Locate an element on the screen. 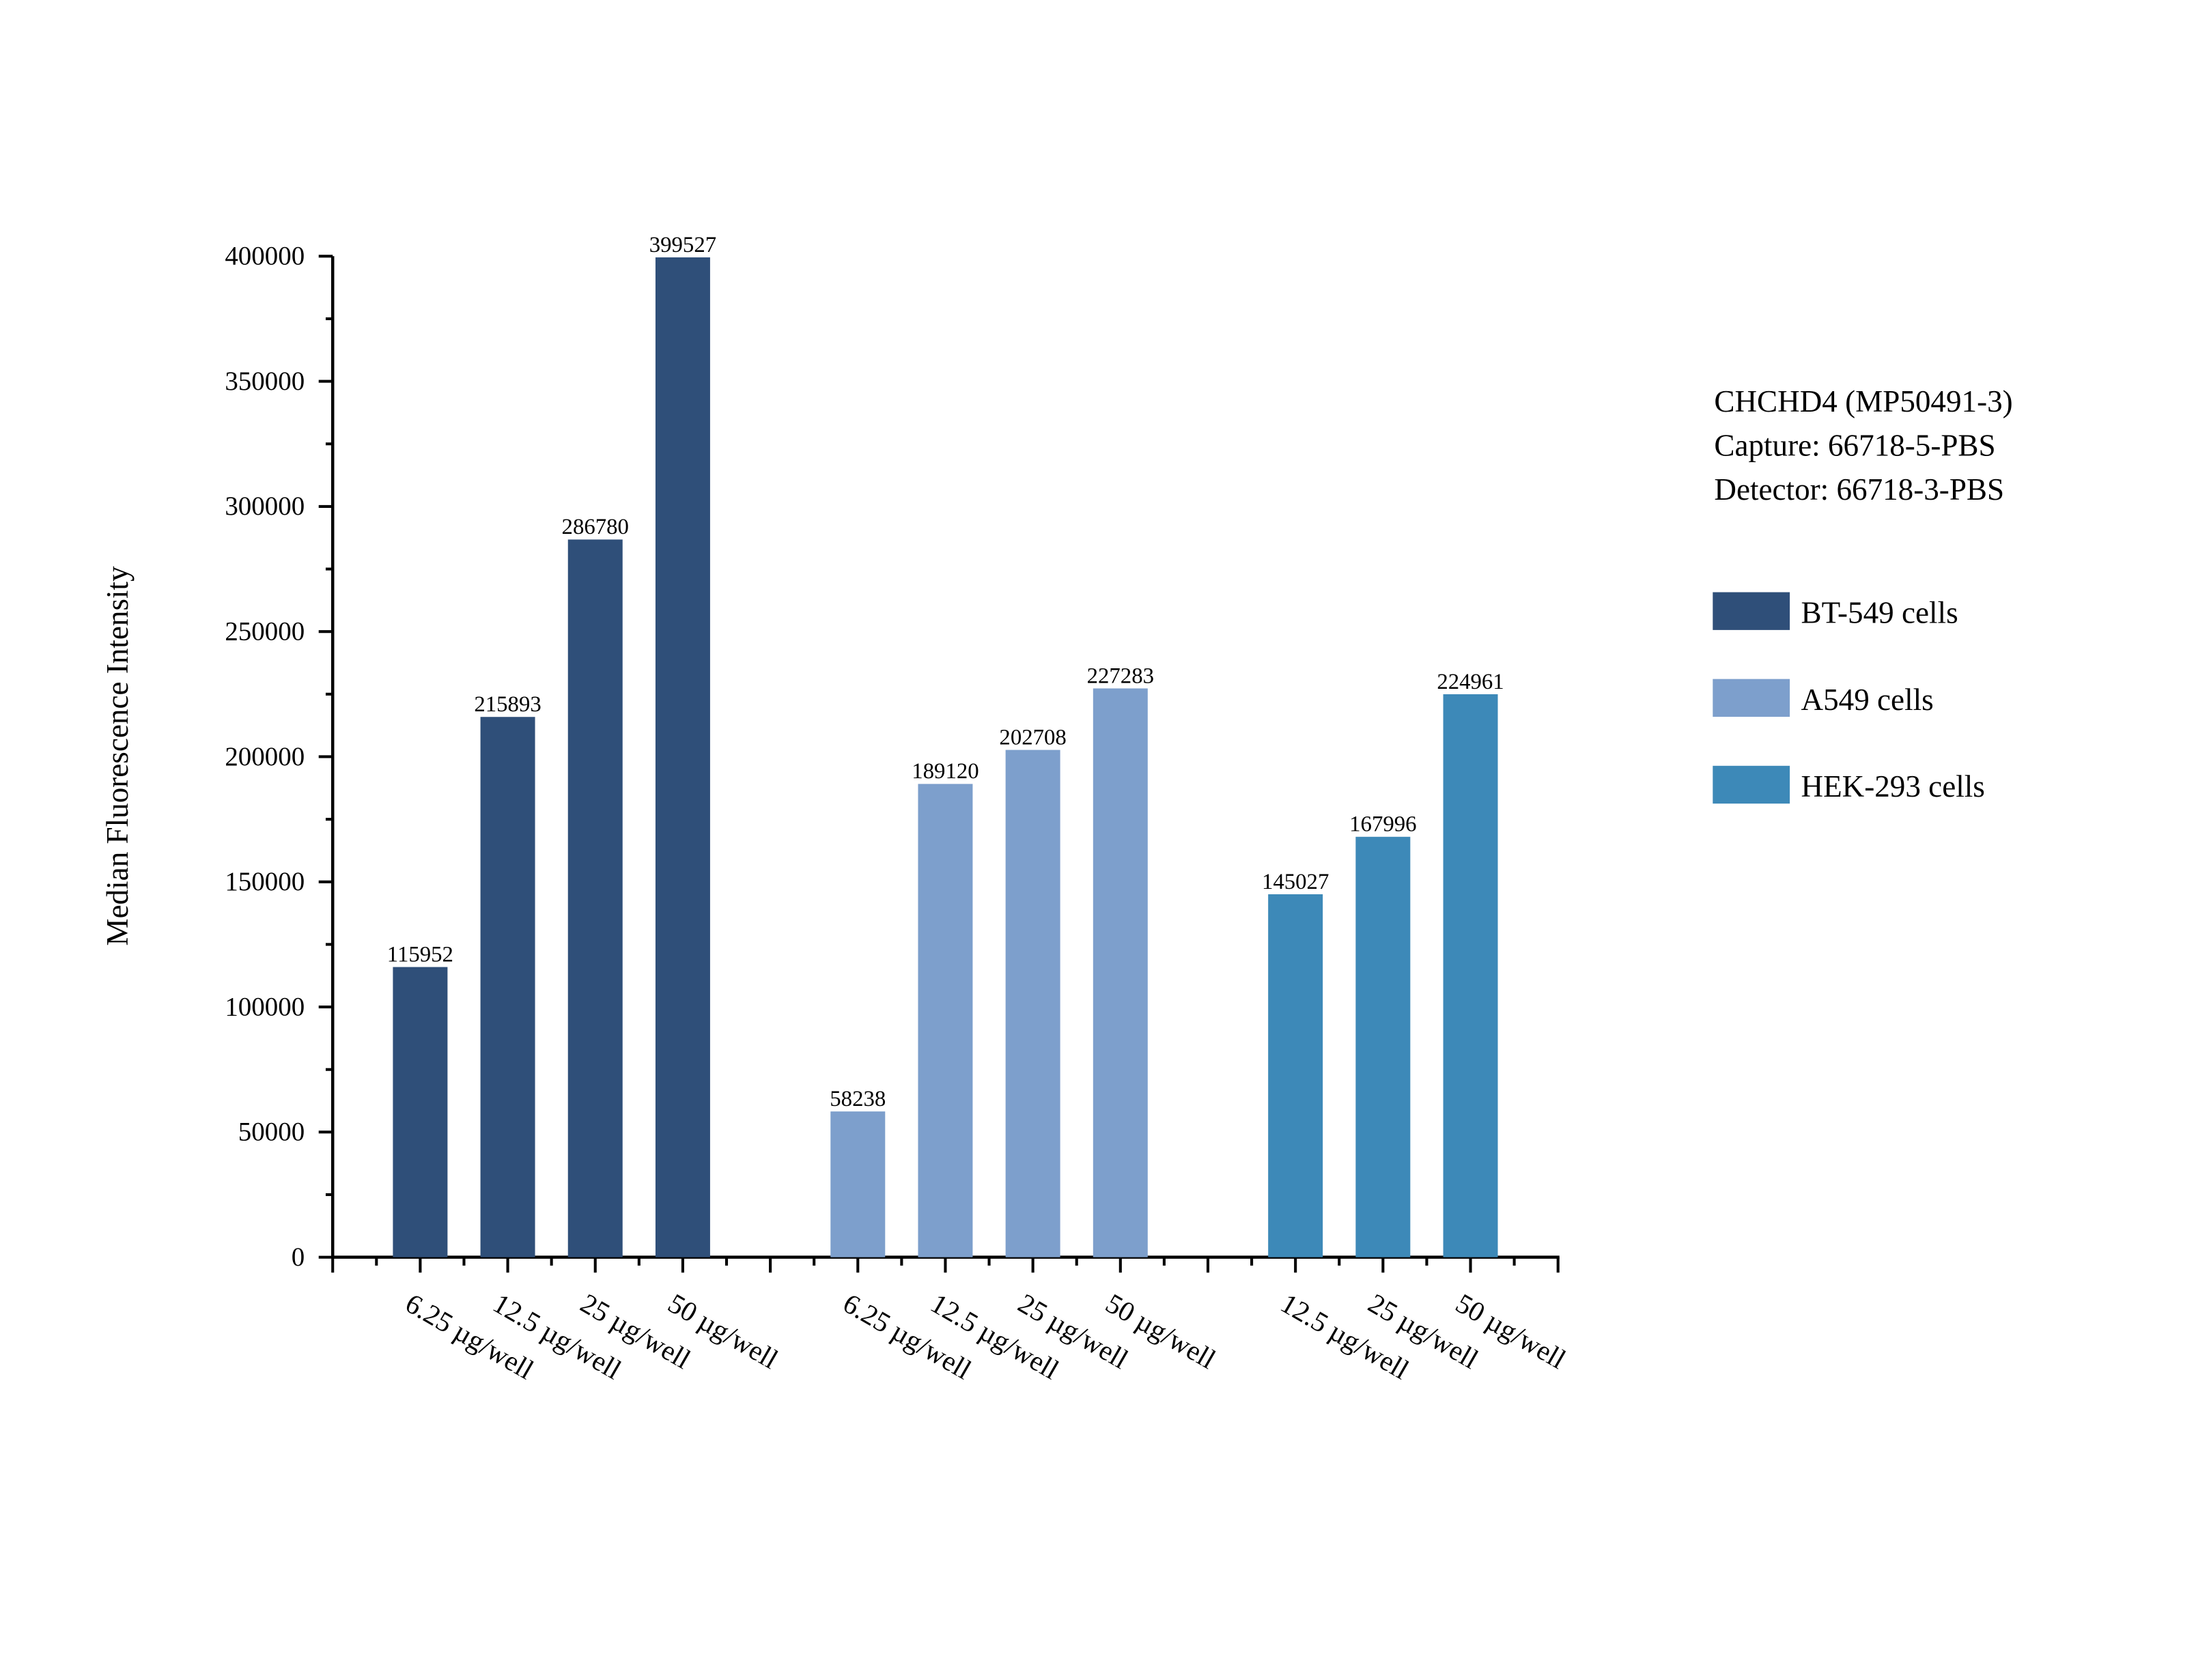  data-label: 399527 is located at coordinates (682, 245).